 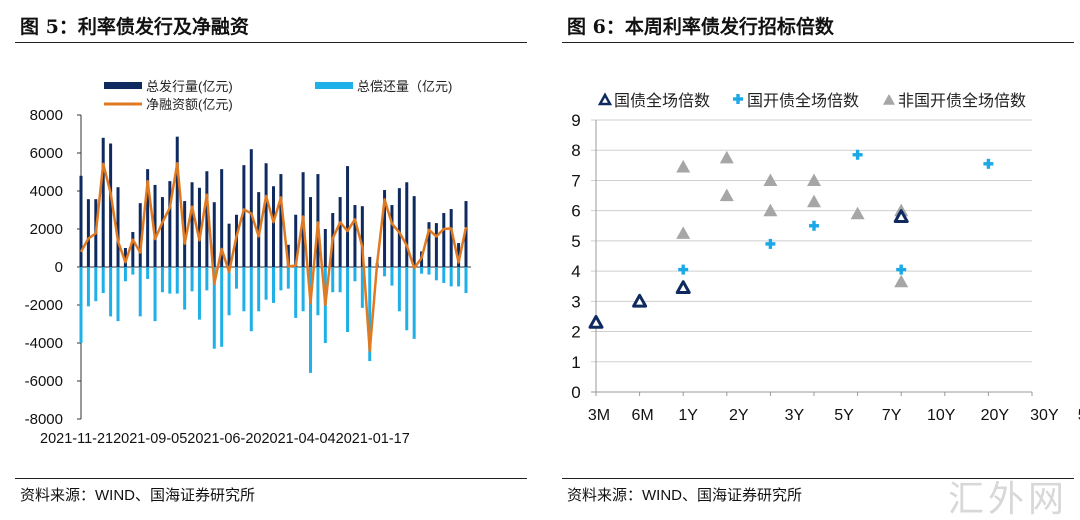 What do you see at coordinates (575, 150) in the screenshot?
I see `right-y-tick-label: 8` at bounding box center [575, 150].